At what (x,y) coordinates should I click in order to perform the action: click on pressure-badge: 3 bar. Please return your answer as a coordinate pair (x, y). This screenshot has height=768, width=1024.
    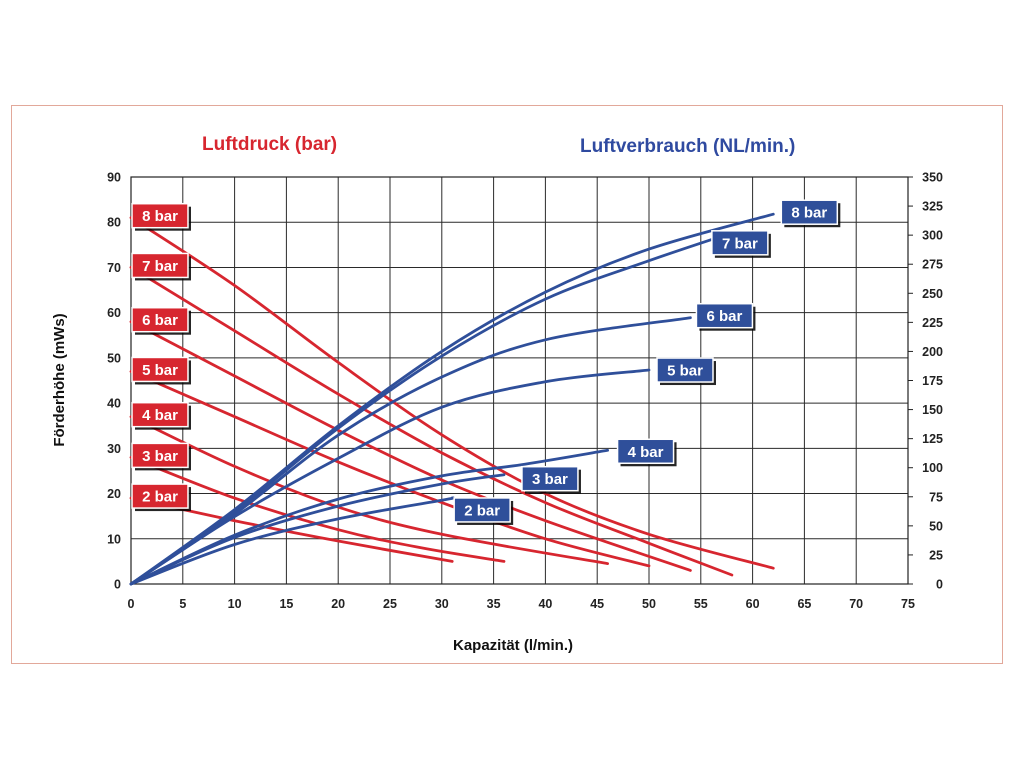
    Looking at the image, I should click on (161, 456).